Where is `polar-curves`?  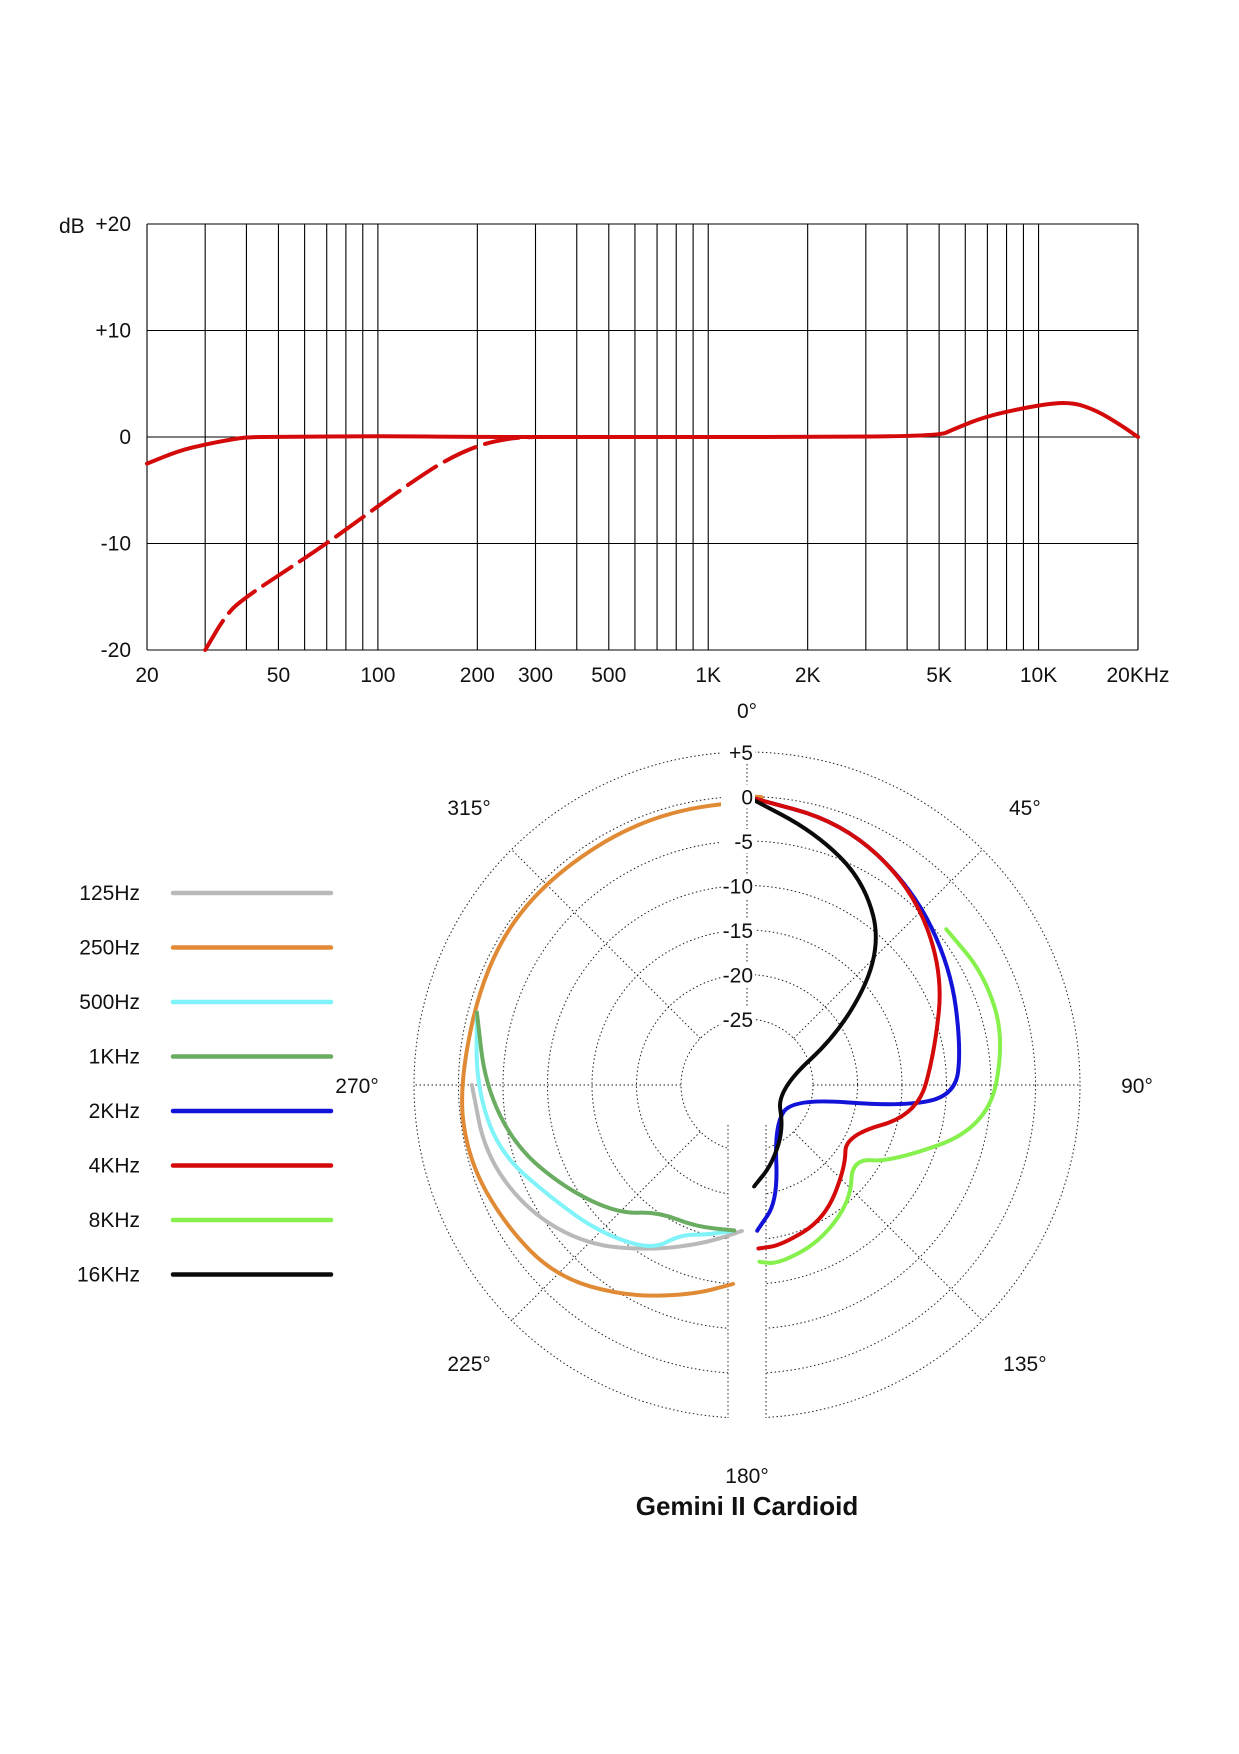 polar-curves is located at coordinates (731, 1046).